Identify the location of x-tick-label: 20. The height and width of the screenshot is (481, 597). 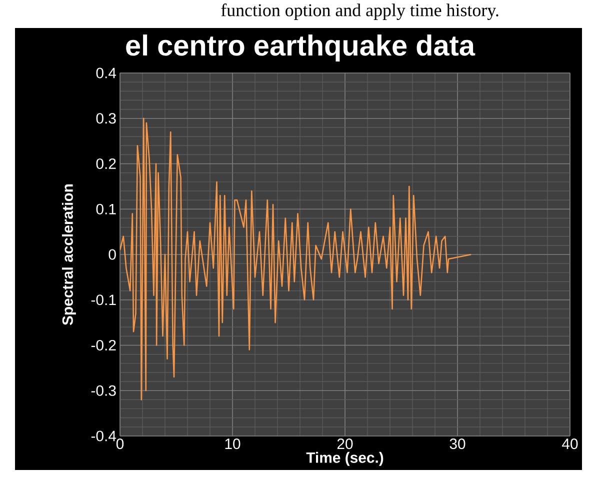
(345, 444).